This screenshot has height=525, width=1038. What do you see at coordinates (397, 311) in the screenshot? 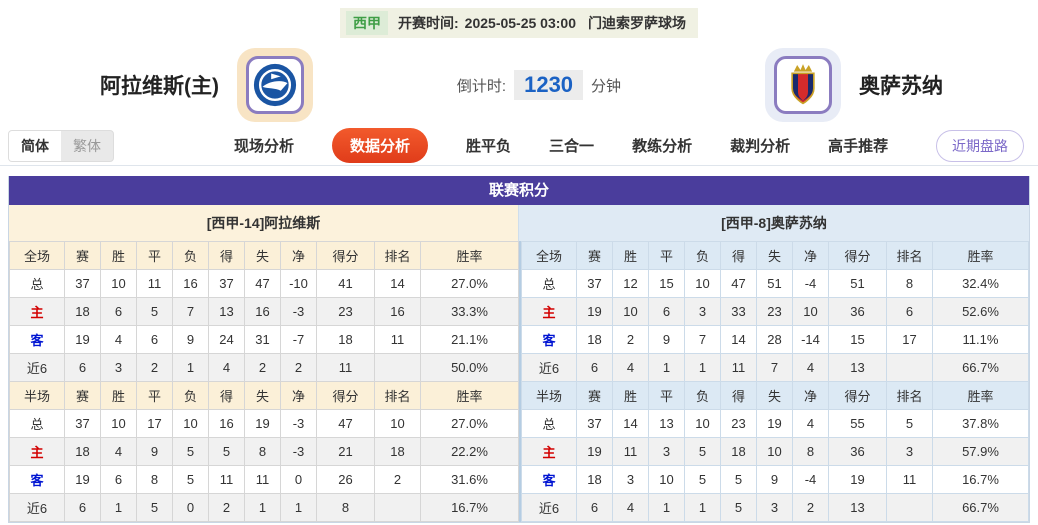
I see `cell: 16` at bounding box center [397, 311].